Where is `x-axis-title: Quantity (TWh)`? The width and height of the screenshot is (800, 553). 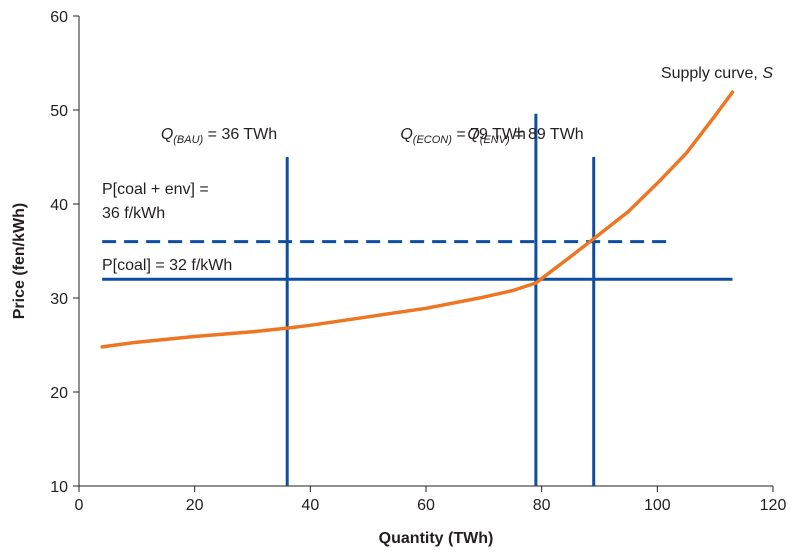 x-axis-title: Quantity (TWh) is located at coordinates (436, 538).